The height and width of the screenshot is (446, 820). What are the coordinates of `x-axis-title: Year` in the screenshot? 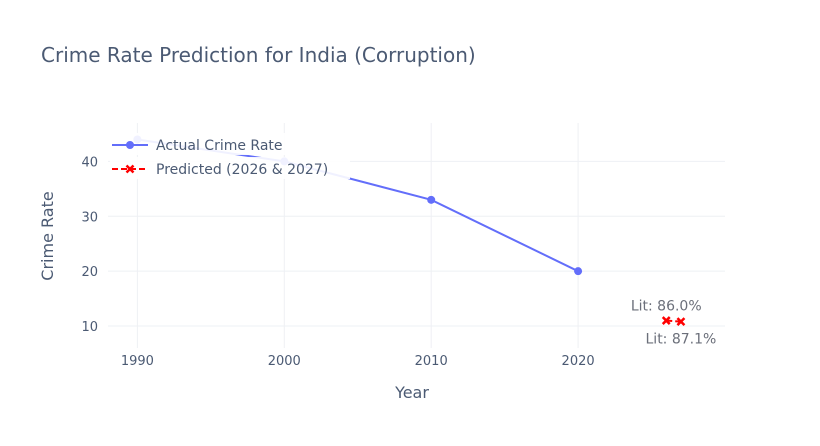 It's located at (411, 392).